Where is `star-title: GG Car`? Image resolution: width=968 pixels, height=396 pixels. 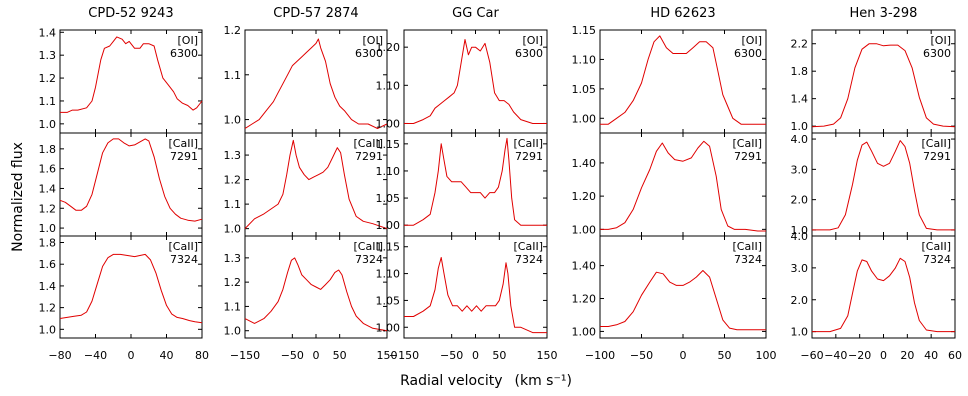
star-title: GG Car is located at coordinates (475, 13).